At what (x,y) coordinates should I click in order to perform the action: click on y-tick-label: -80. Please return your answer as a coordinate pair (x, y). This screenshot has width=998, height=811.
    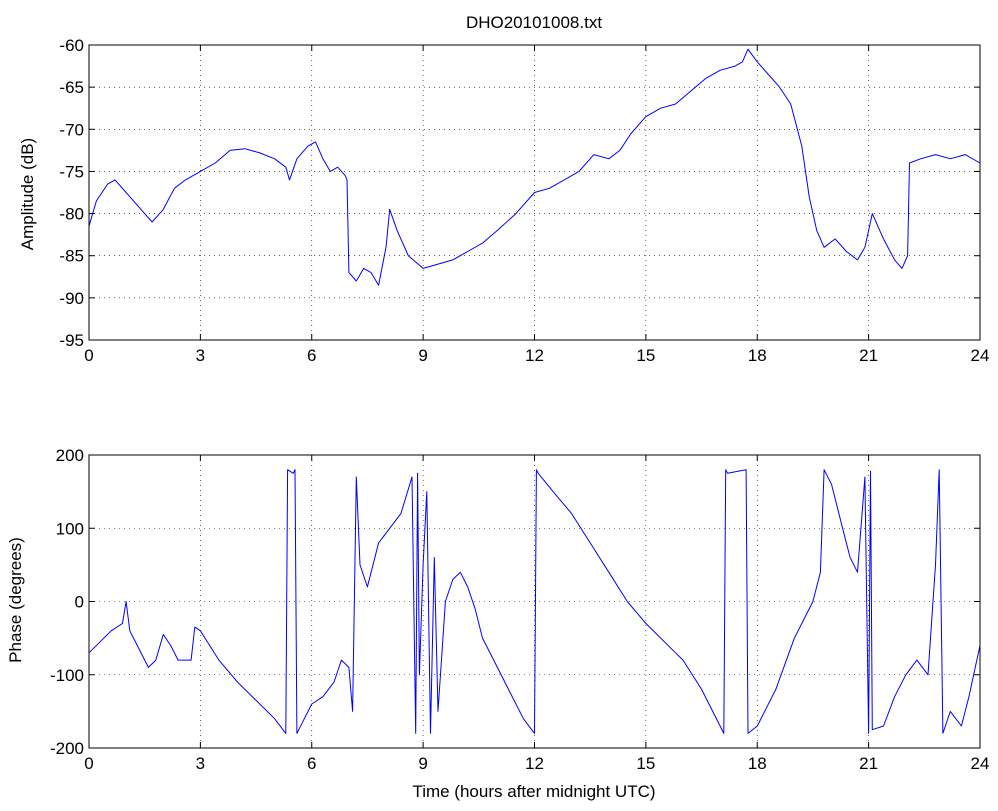
    Looking at the image, I should click on (71, 214).